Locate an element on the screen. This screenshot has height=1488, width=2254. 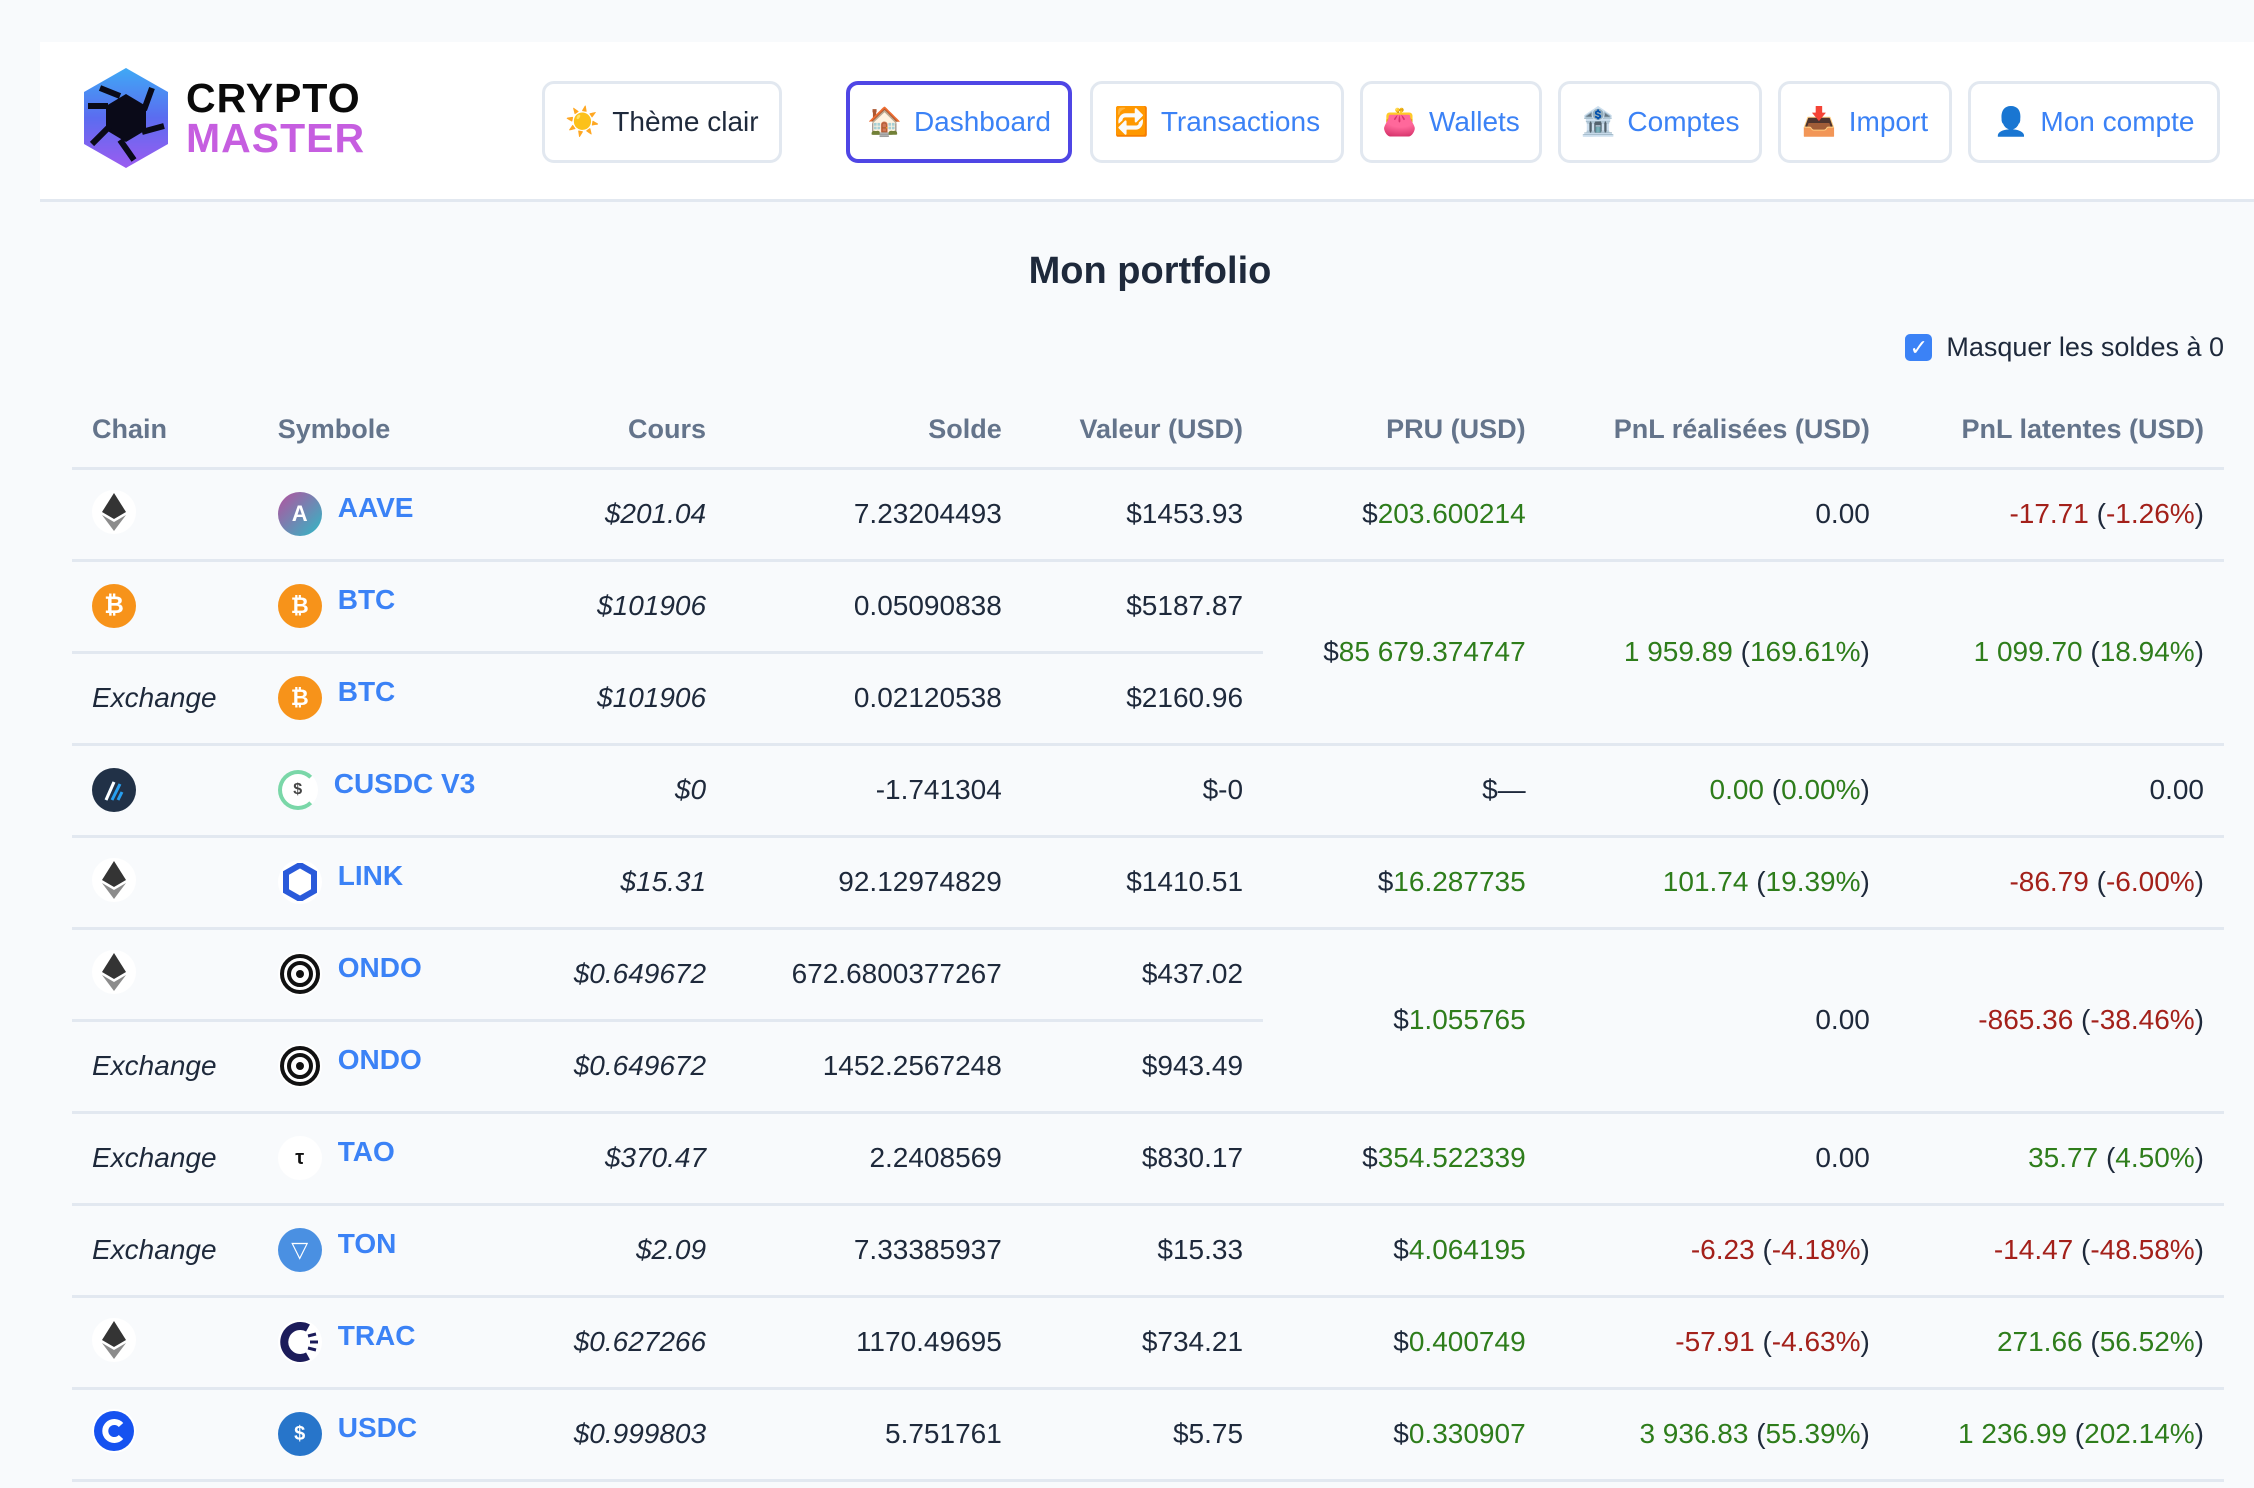
balance: 2.2408569 is located at coordinates (874, 1159).